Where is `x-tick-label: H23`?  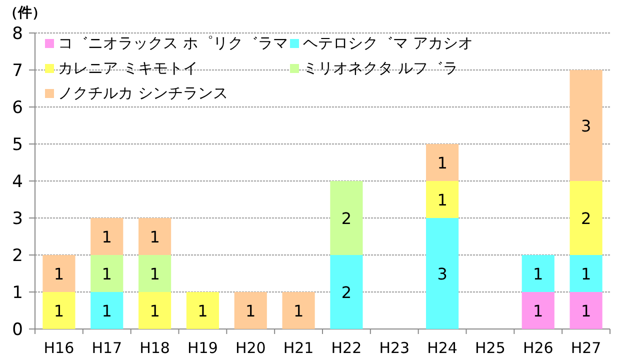
x-tick-label: H23 is located at coordinates (394, 348).